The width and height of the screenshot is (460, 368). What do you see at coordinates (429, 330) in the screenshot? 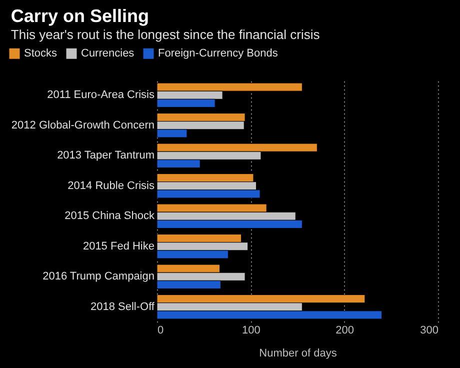
I see `x-tick-label: 300` at bounding box center [429, 330].